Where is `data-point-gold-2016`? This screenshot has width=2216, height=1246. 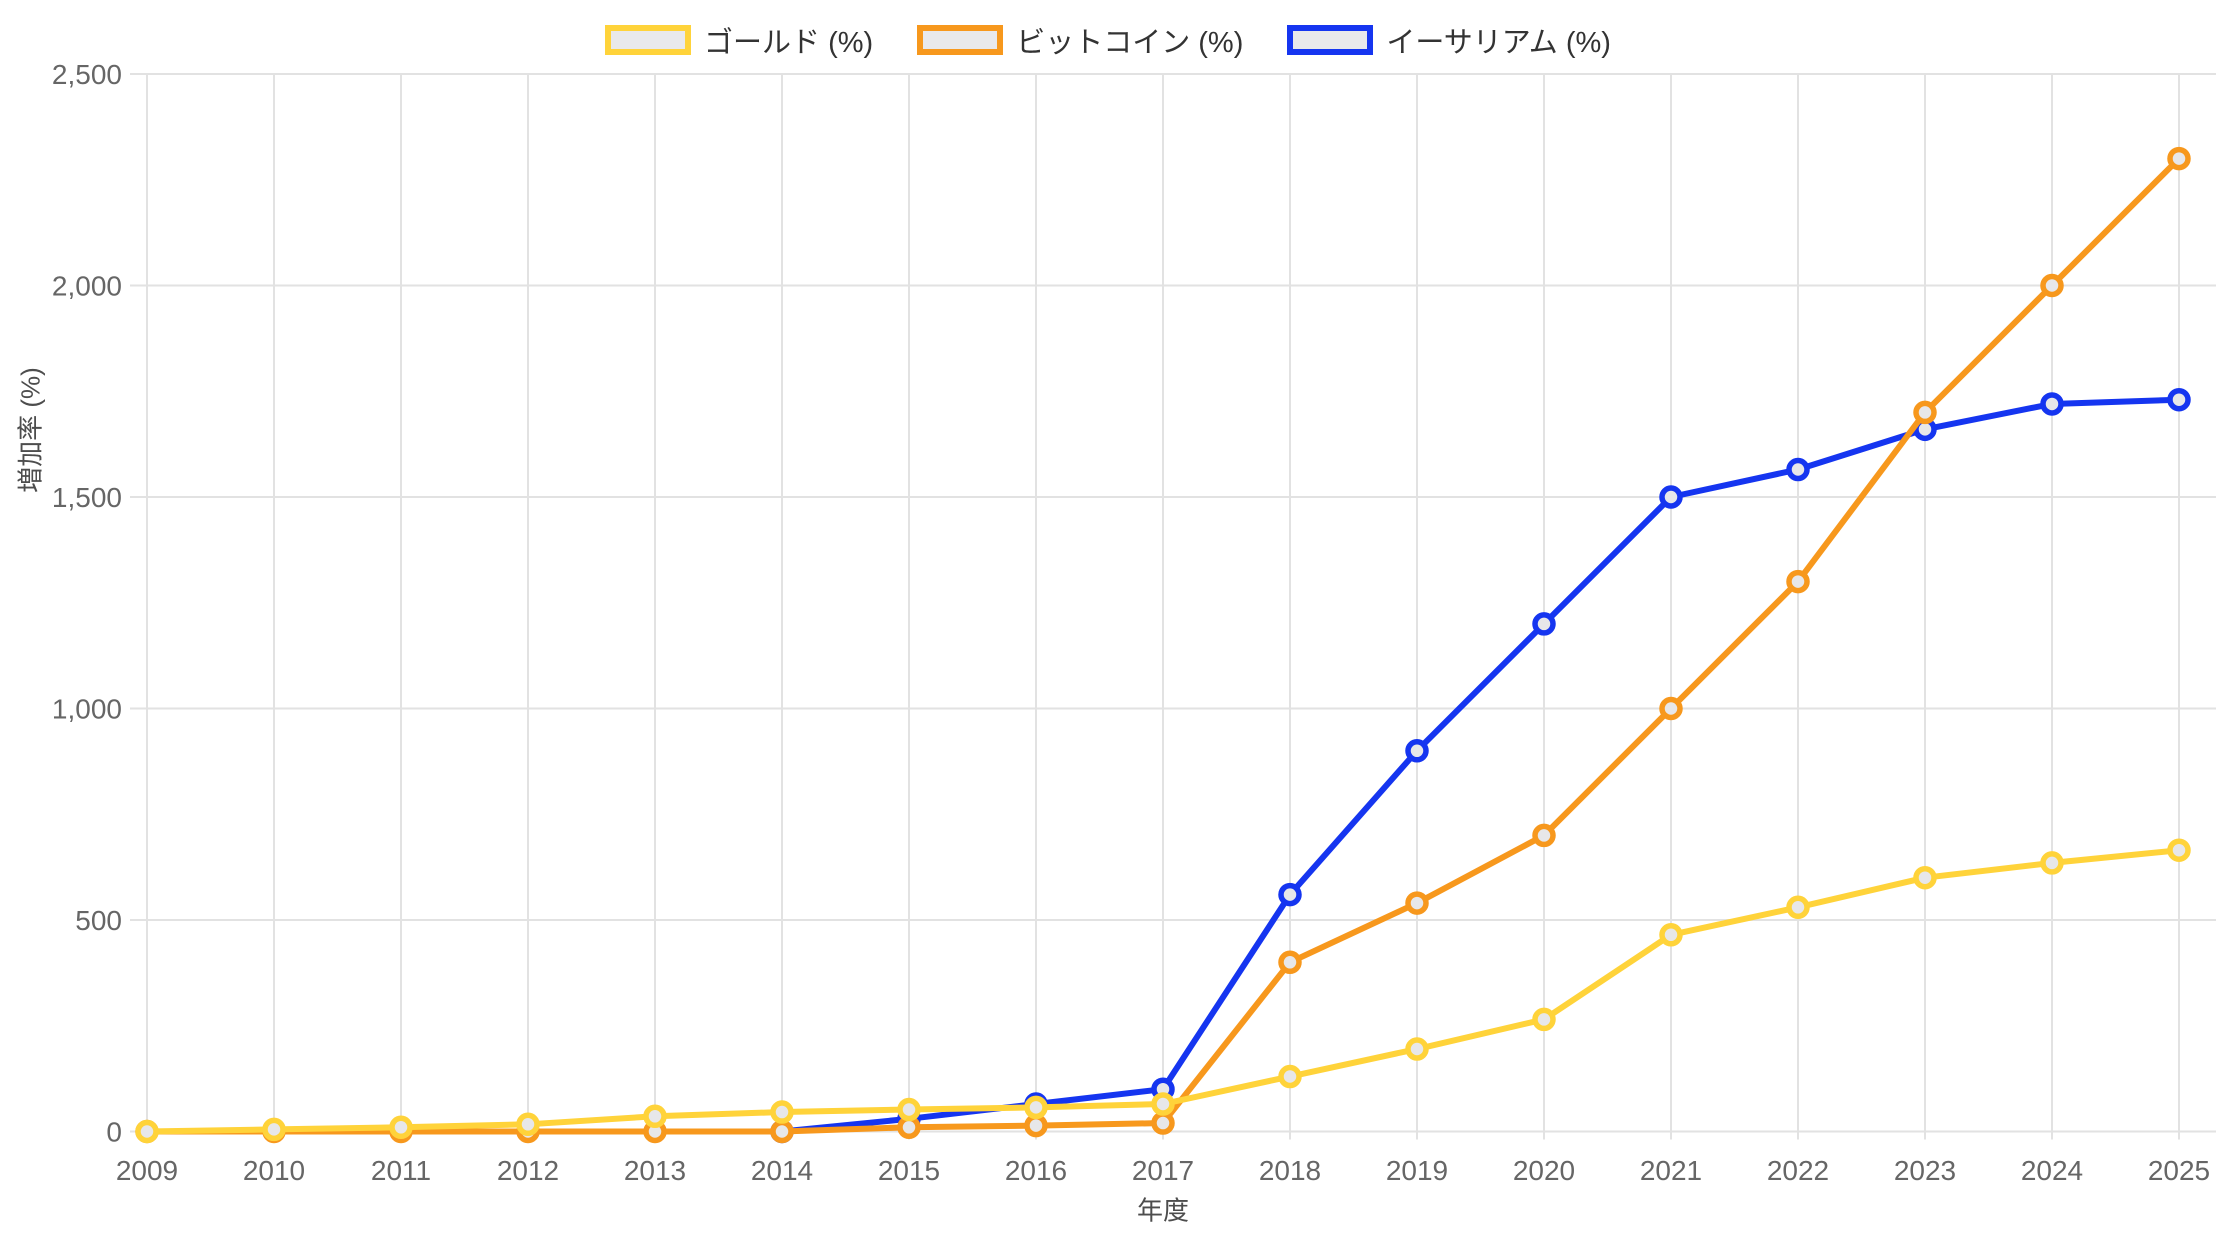 data-point-gold-2016 is located at coordinates (1036, 1107).